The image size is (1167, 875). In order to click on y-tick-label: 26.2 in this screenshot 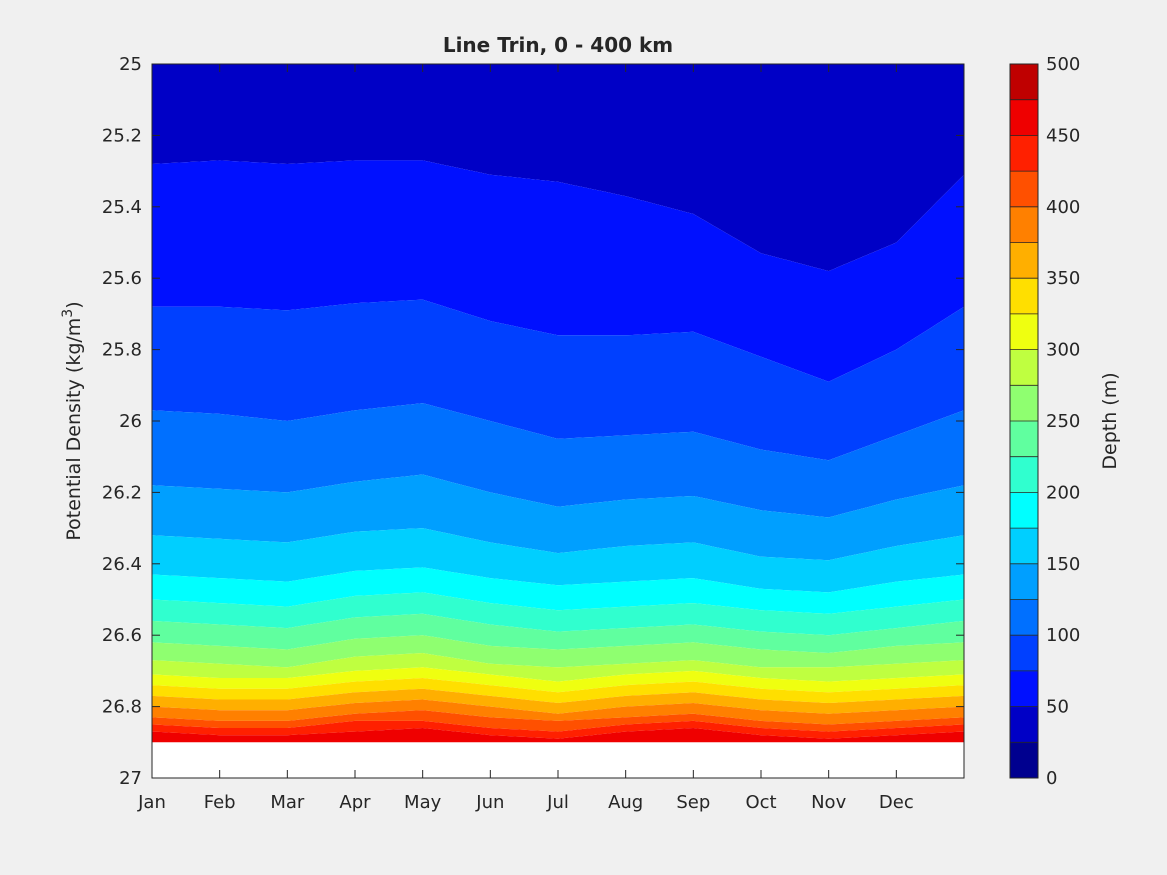, I will do `click(122, 492)`.